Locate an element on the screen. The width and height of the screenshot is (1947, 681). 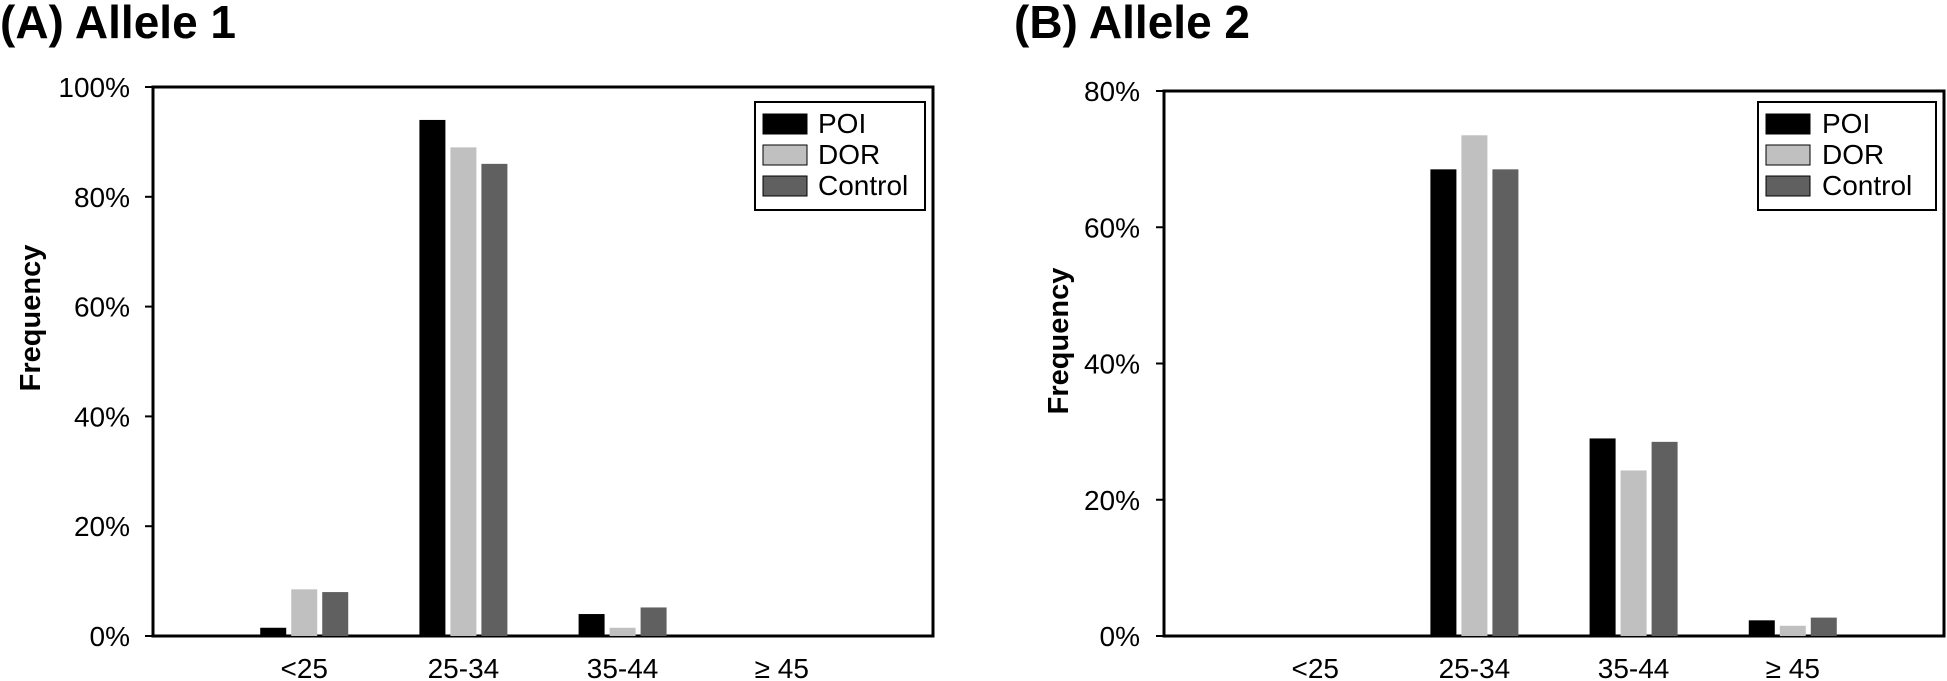
chart-title: (B) Allele 2 is located at coordinates (1132, 24).